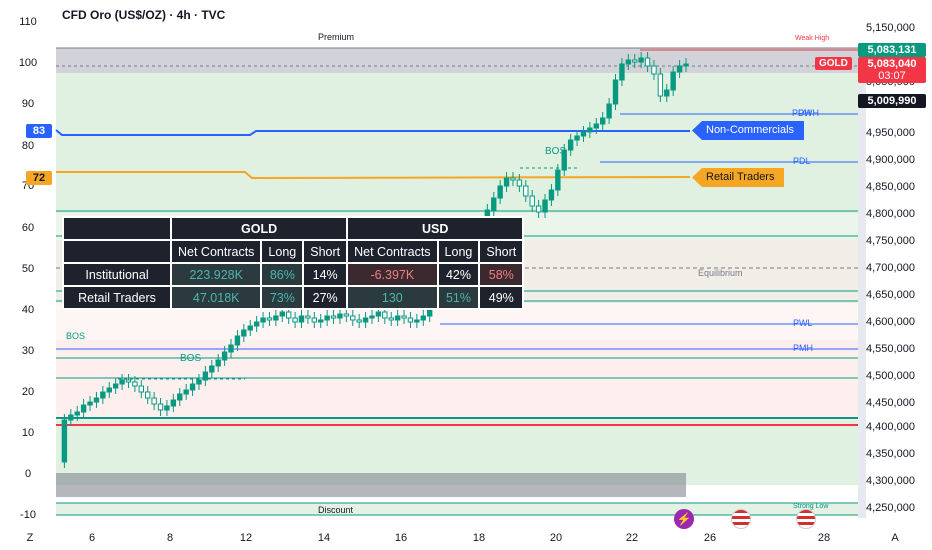  I want to click on left-axis-tick: 0, so click(28, 474).